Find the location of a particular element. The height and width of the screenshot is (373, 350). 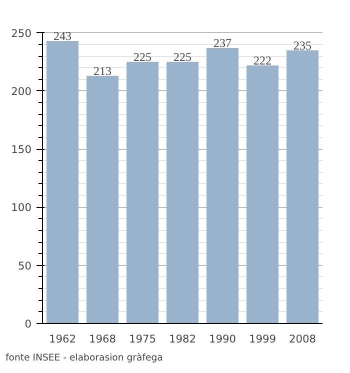

x-tick-label: 2008 is located at coordinates (302, 339).